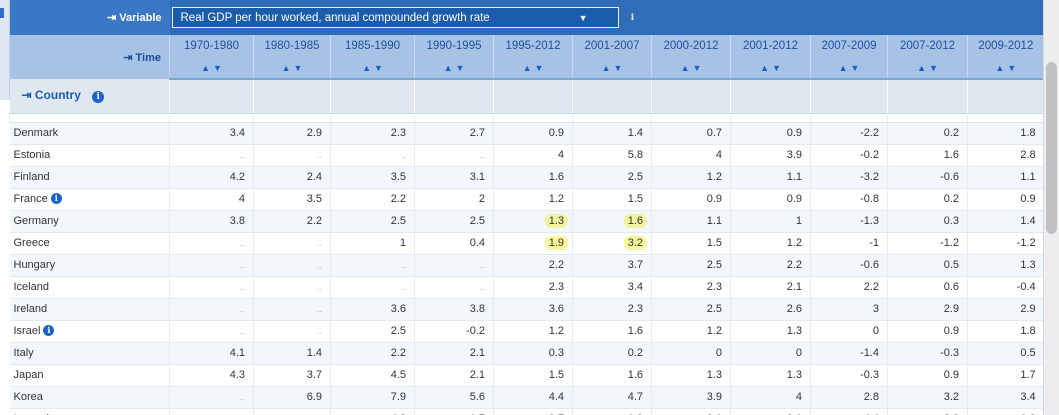  I want to click on value-cell: -0.3, so click(927, 353).